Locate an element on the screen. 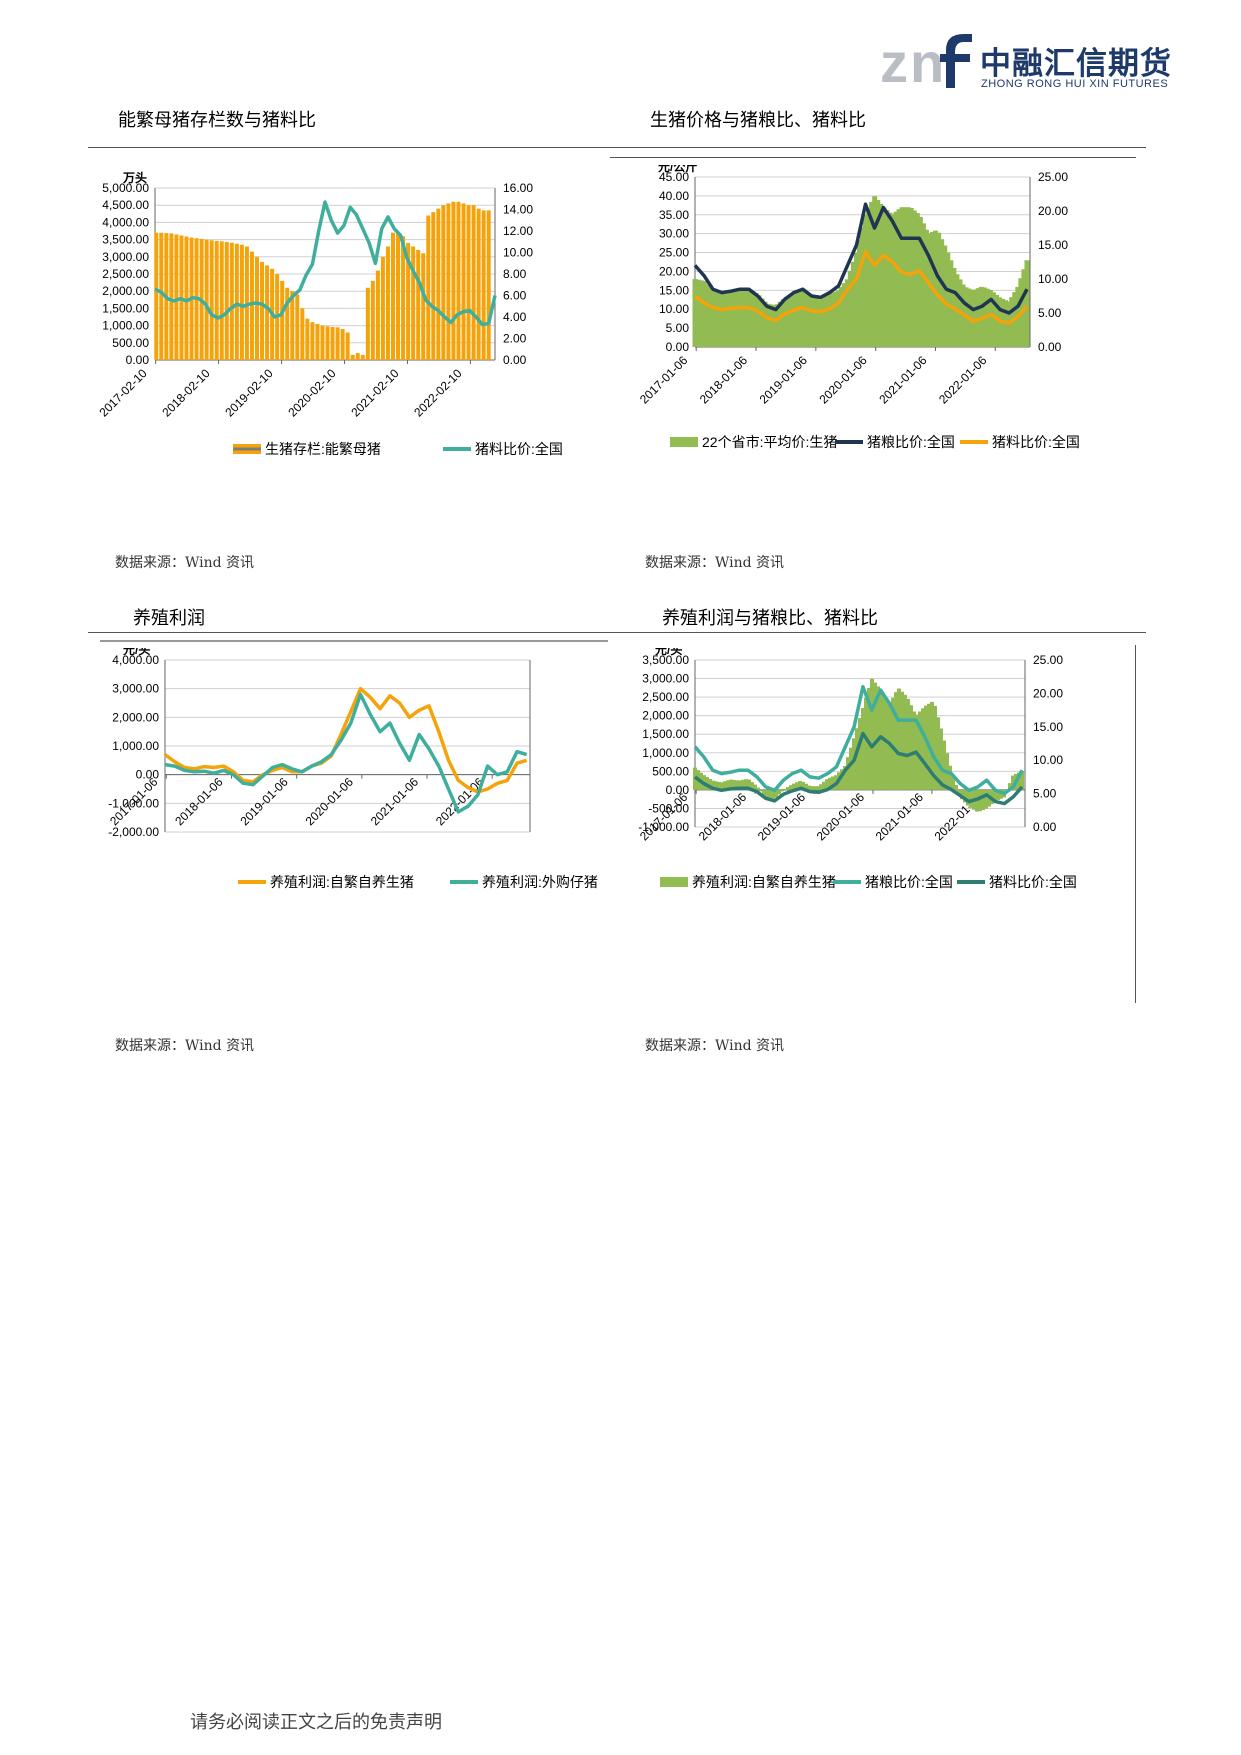  legend-label: 养殖利润:外购仔猪 is located at coordinates (540, 882).